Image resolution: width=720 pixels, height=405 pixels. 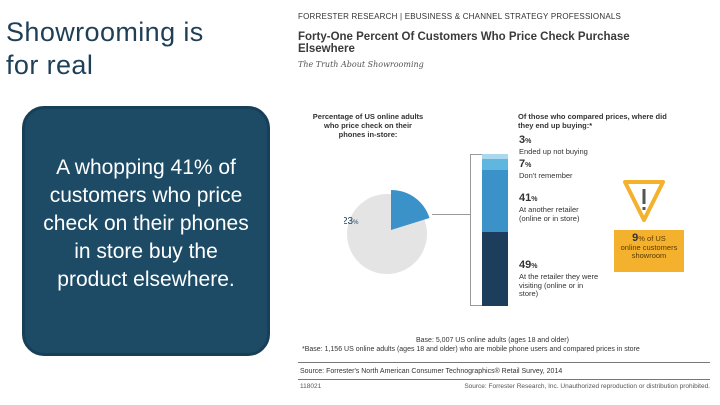 I want to click on connector-line, so click(x=451, y=214).